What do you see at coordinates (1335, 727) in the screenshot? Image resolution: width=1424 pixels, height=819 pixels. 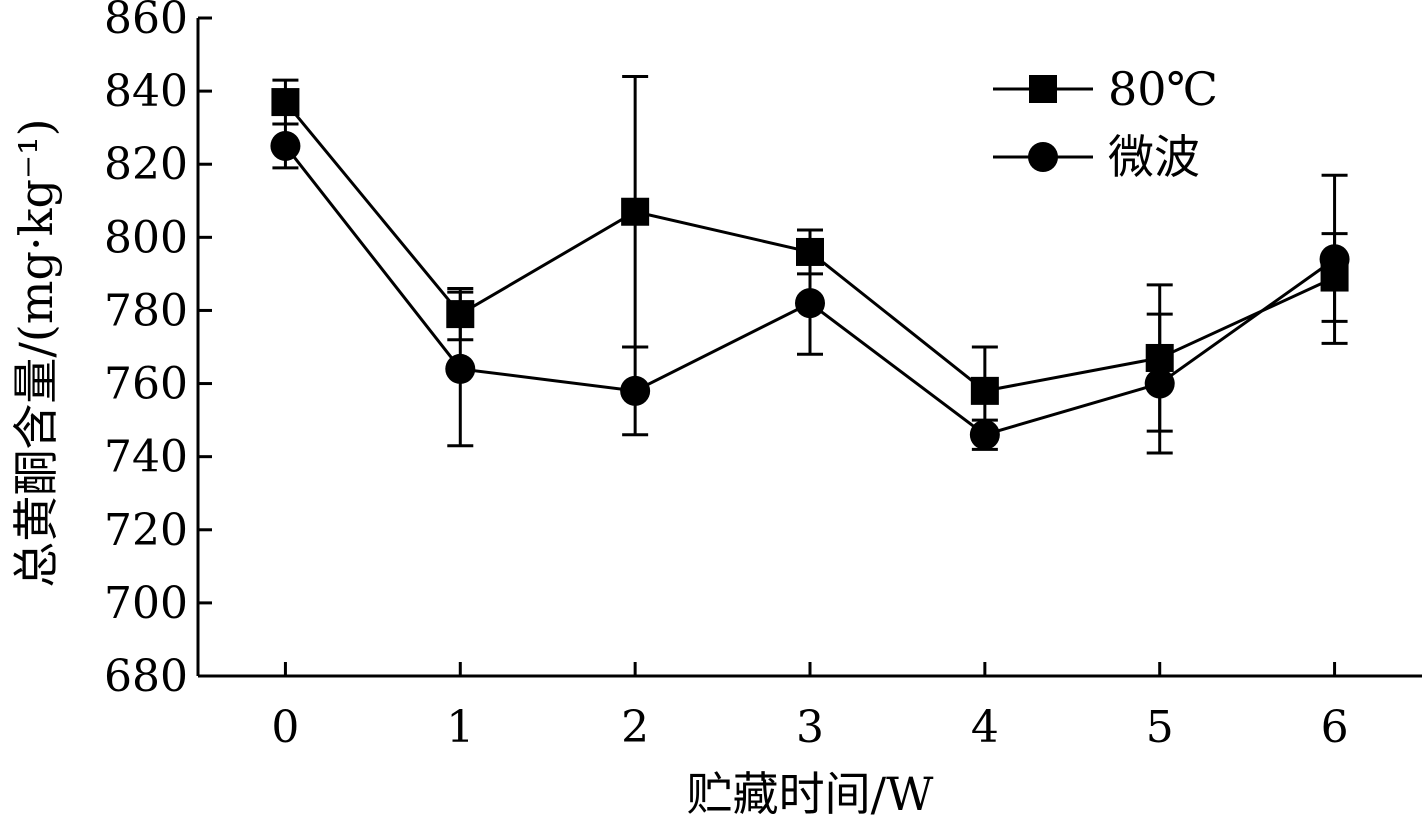 I see `x-tick-label: 6` at bounding box center [1335, 727].